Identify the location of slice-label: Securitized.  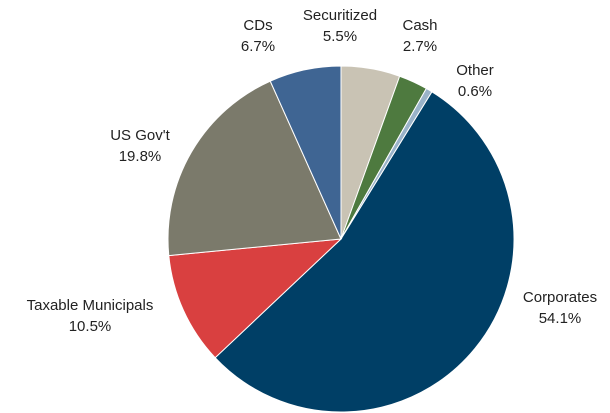
(340, 15).